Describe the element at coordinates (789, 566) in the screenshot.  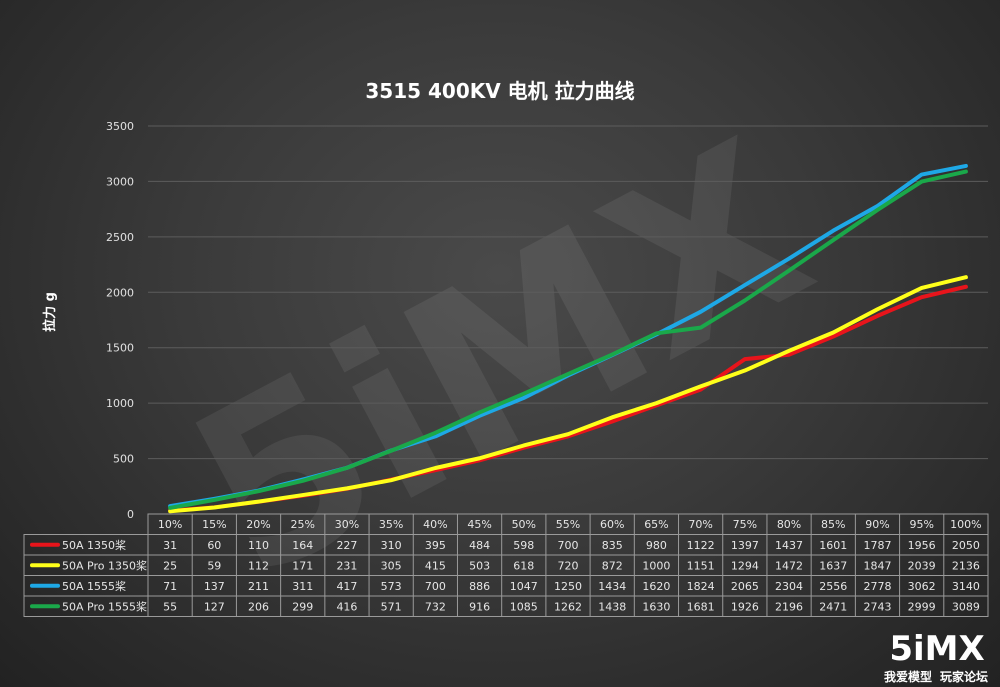
I see `table-cell: 1472` at that location.